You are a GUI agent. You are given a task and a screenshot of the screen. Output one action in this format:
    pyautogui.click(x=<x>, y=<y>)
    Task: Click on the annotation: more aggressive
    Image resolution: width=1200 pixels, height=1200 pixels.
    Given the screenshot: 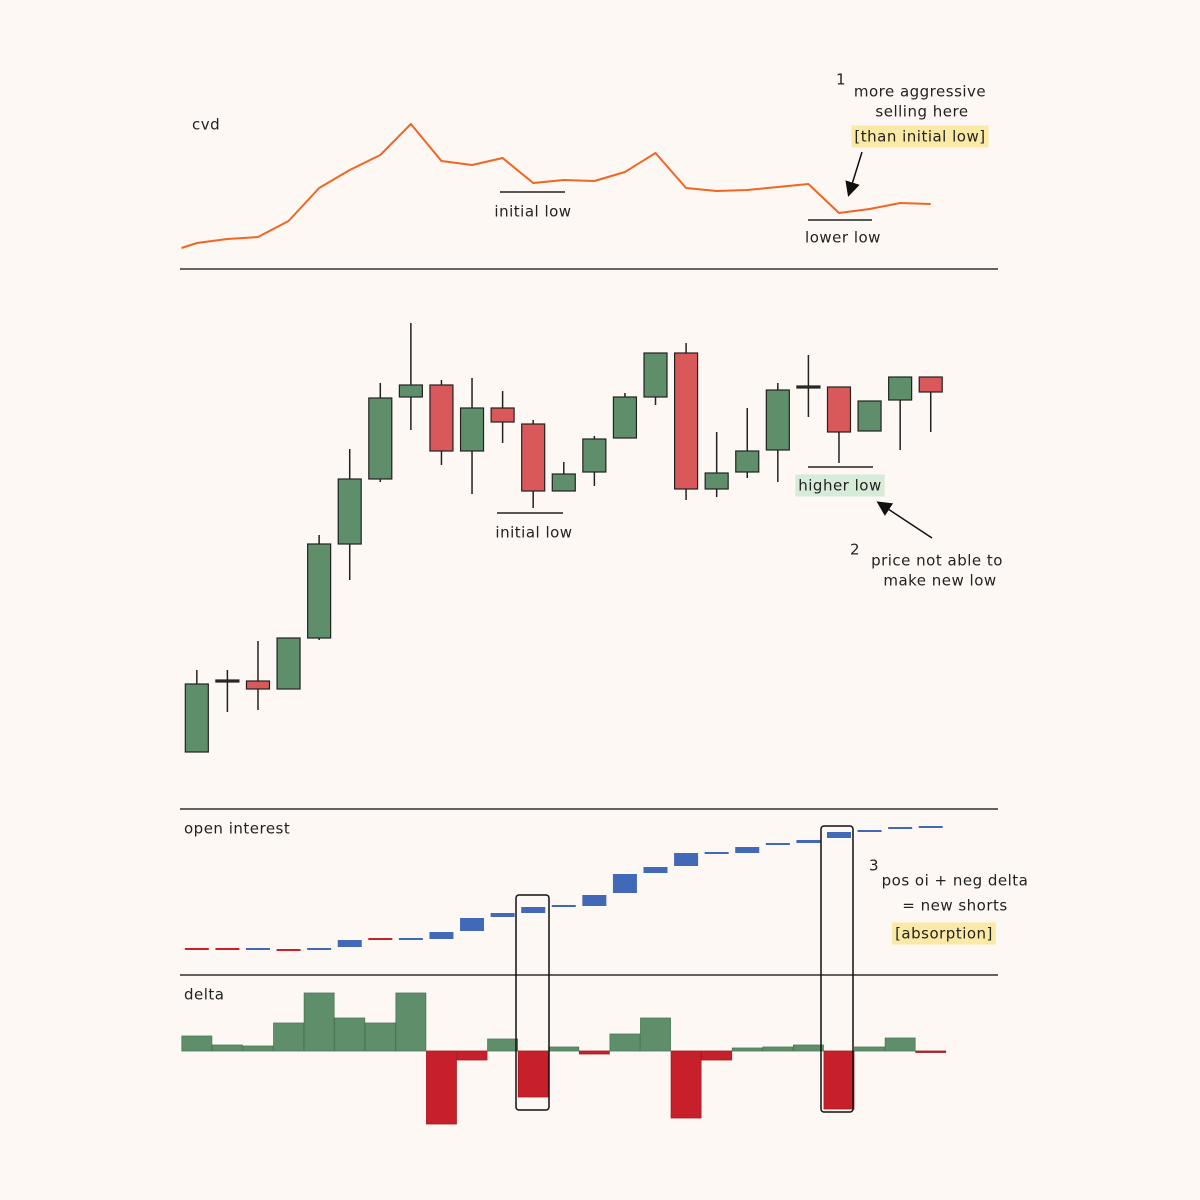 What is the action you would take?
    pyautogui.click(x=920, y=92)
    